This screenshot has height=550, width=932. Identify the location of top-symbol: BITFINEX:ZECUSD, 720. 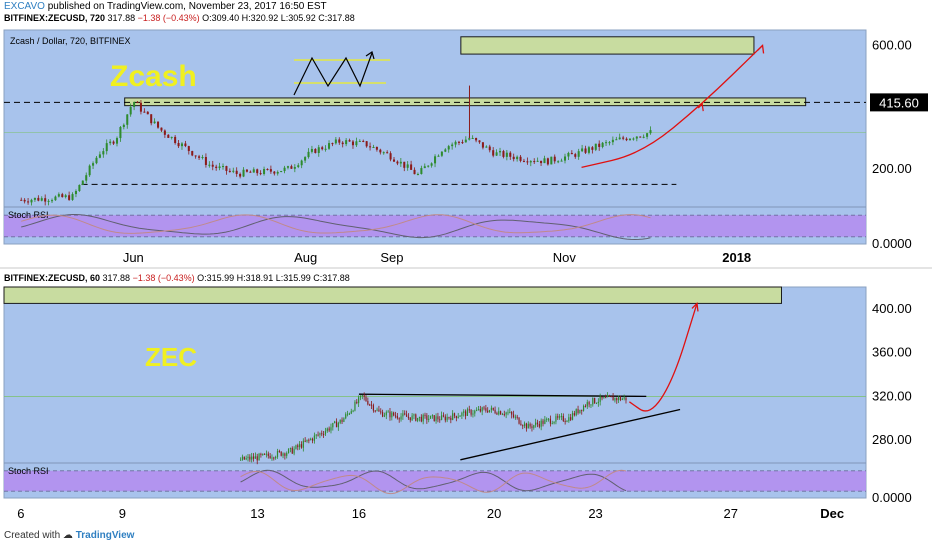
(55, 18).